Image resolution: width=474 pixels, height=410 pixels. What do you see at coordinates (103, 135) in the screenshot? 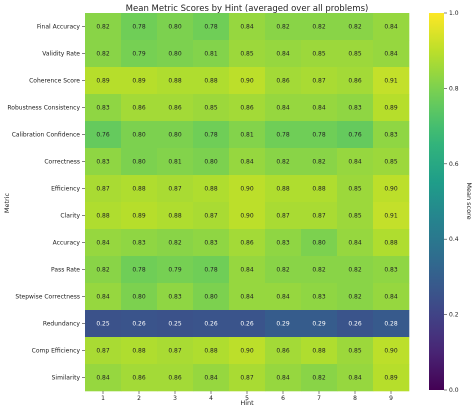
I see `cell-value-label: 0.76` at bounding box center [103, 135].